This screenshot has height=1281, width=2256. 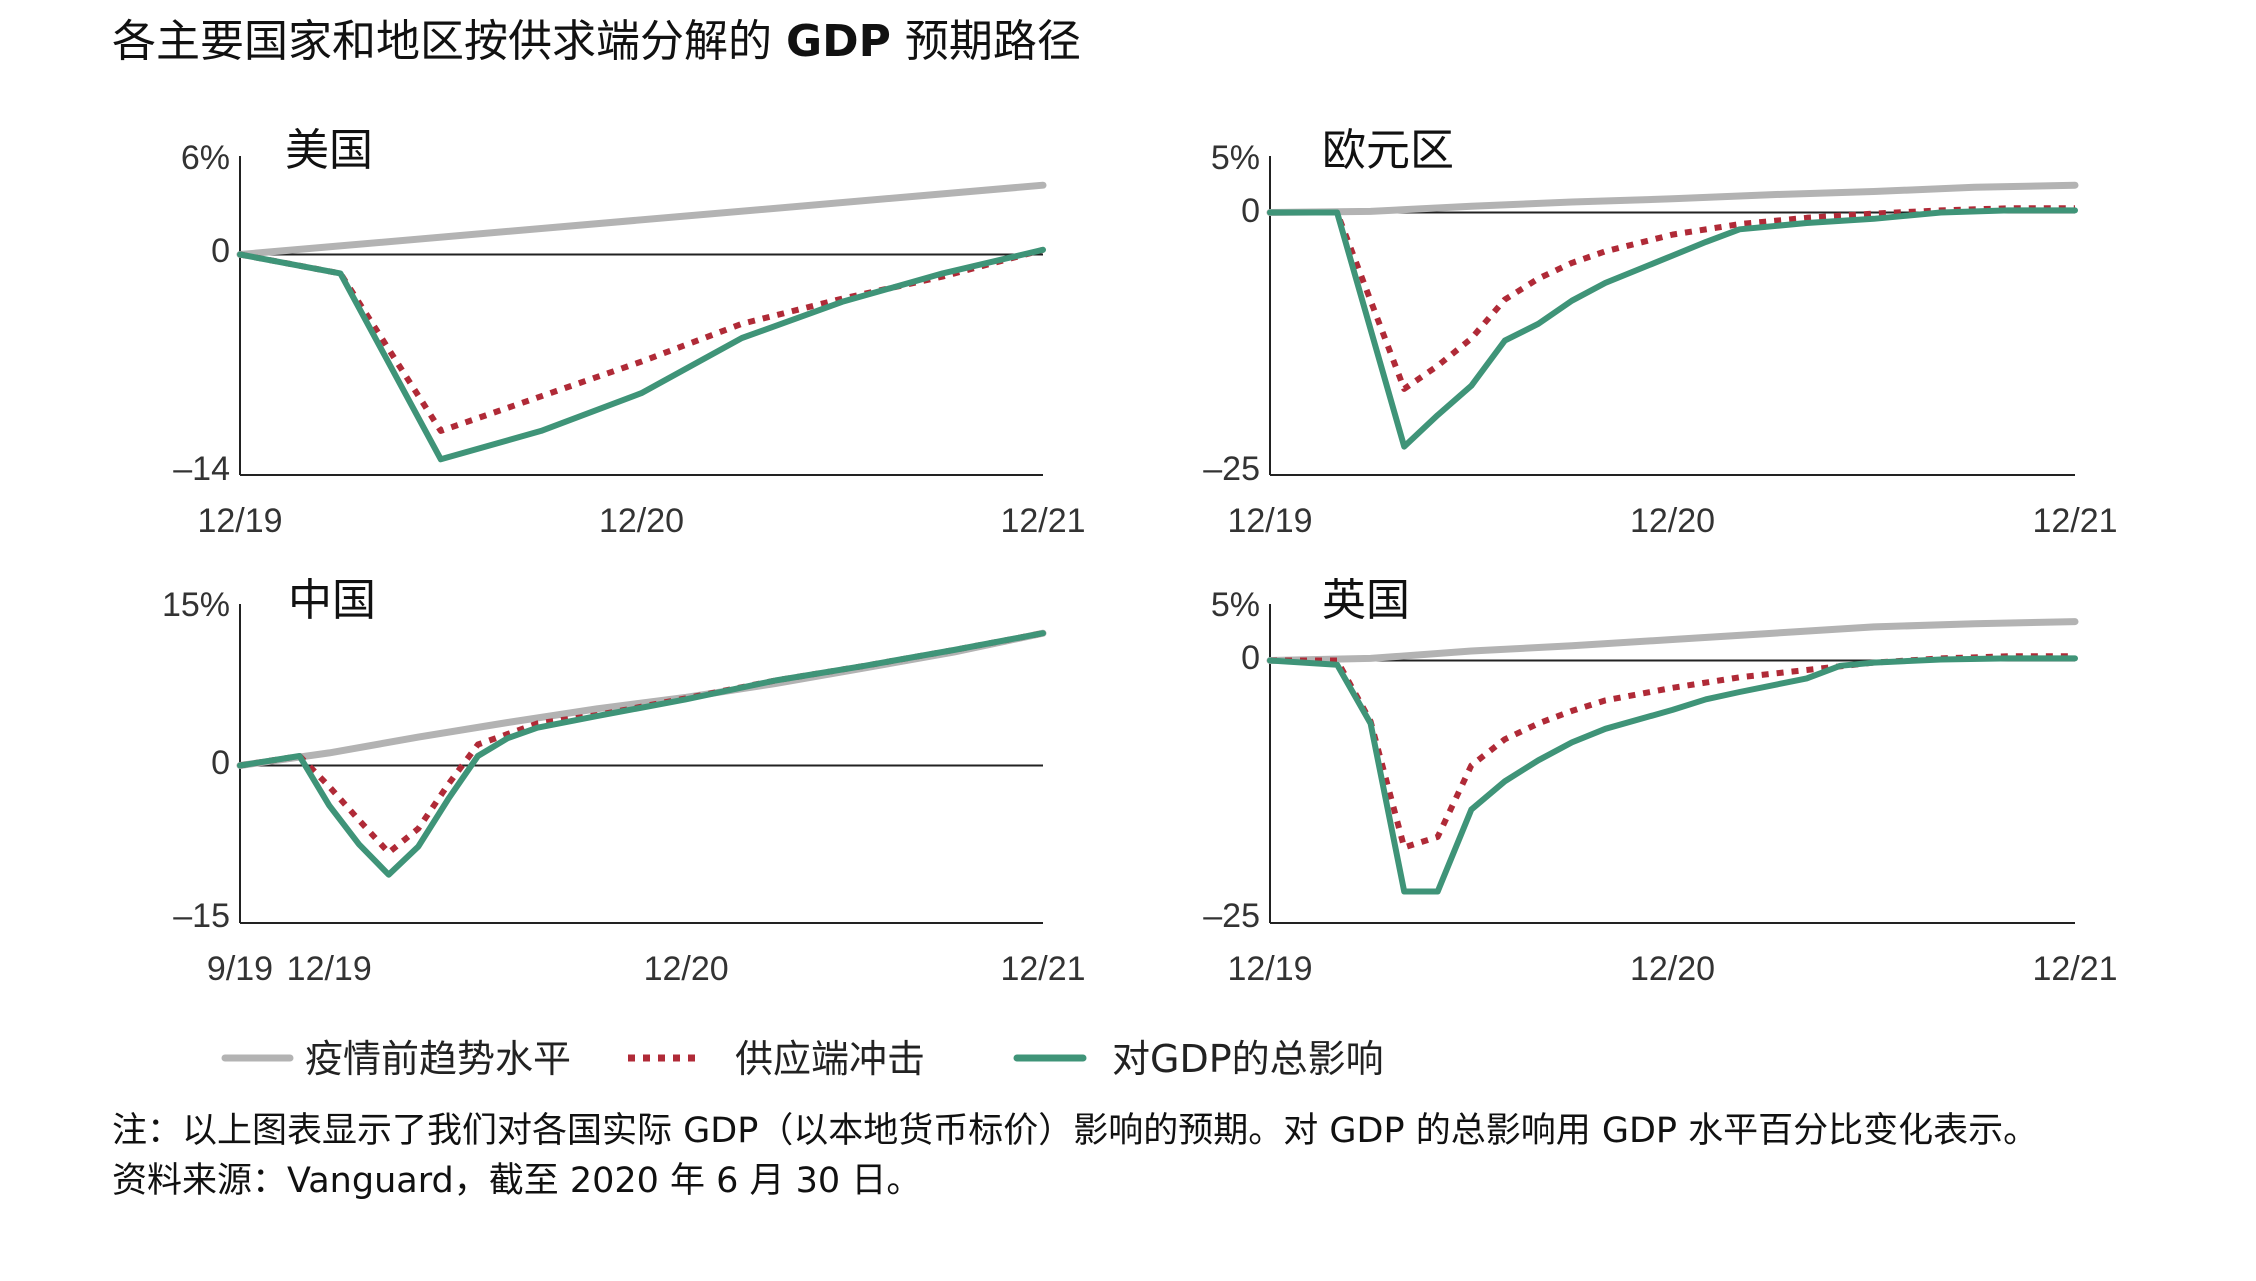 What do you see at coordinates (641, 219) in the screenshot?
I see `series-trend-us` at bounding box center [641, 219].